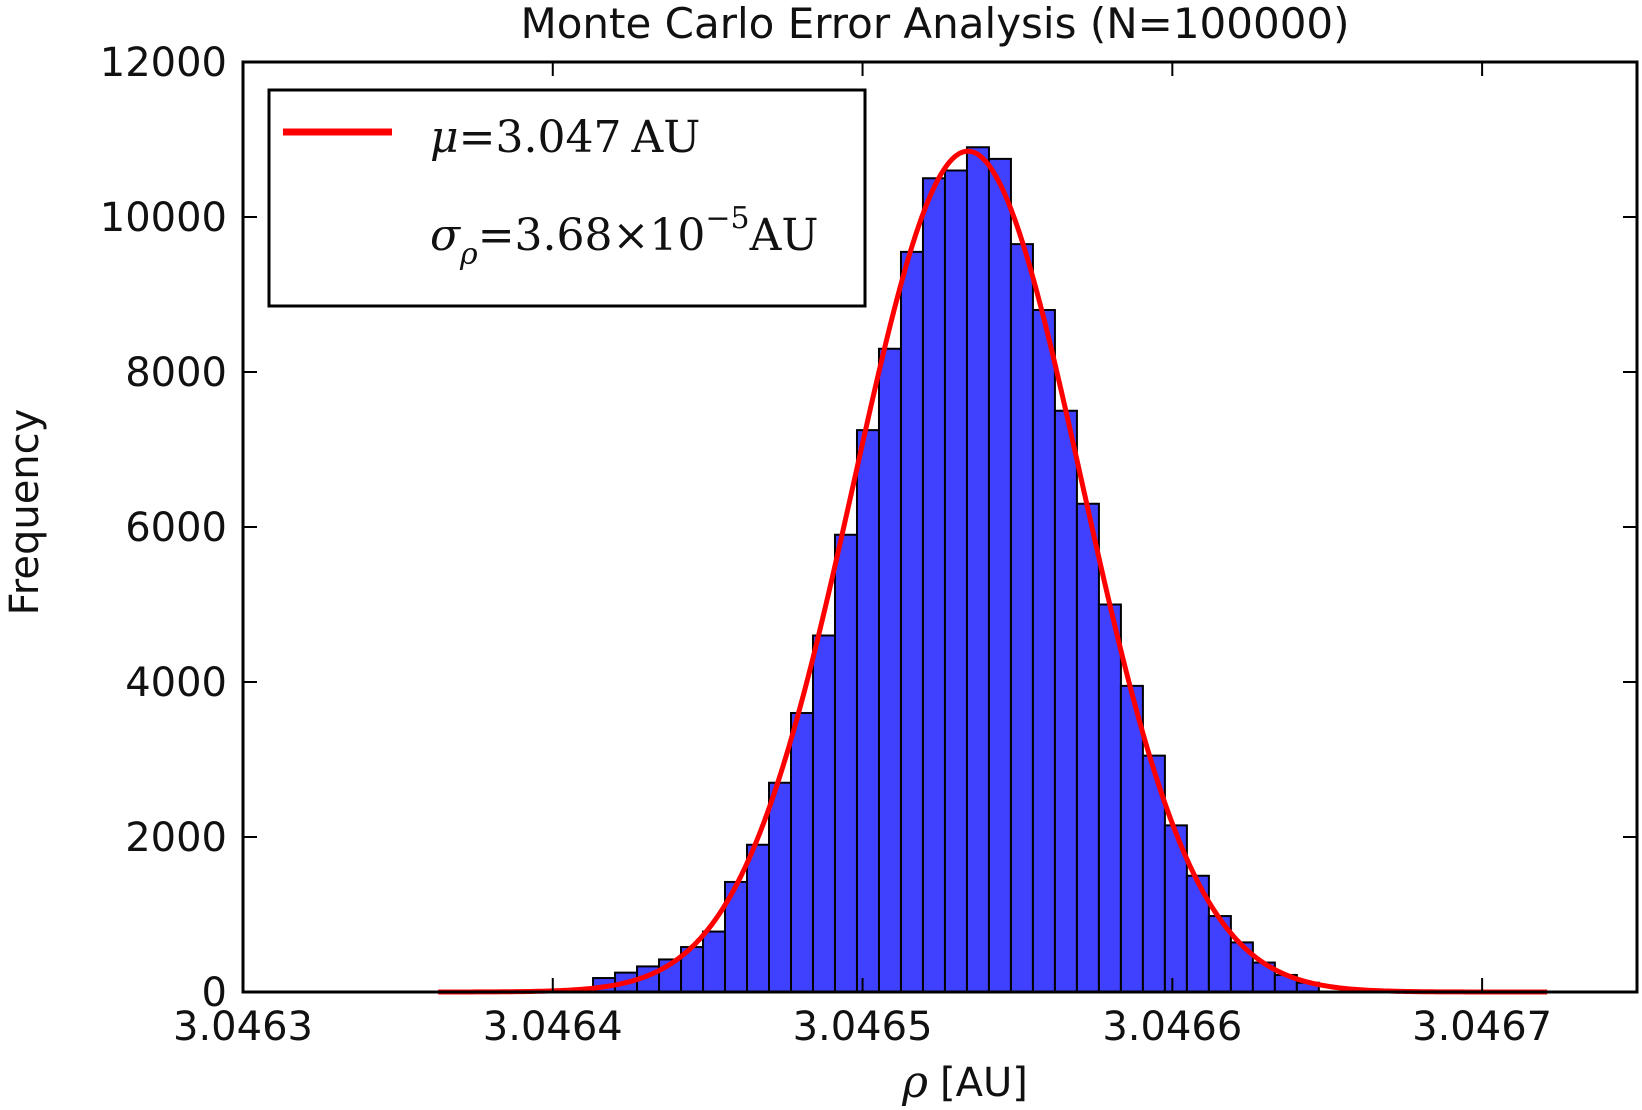 This screenshot has width=1642, height=1110. I want to click on x-tick-label: 3.0465, so click(863, 1027).